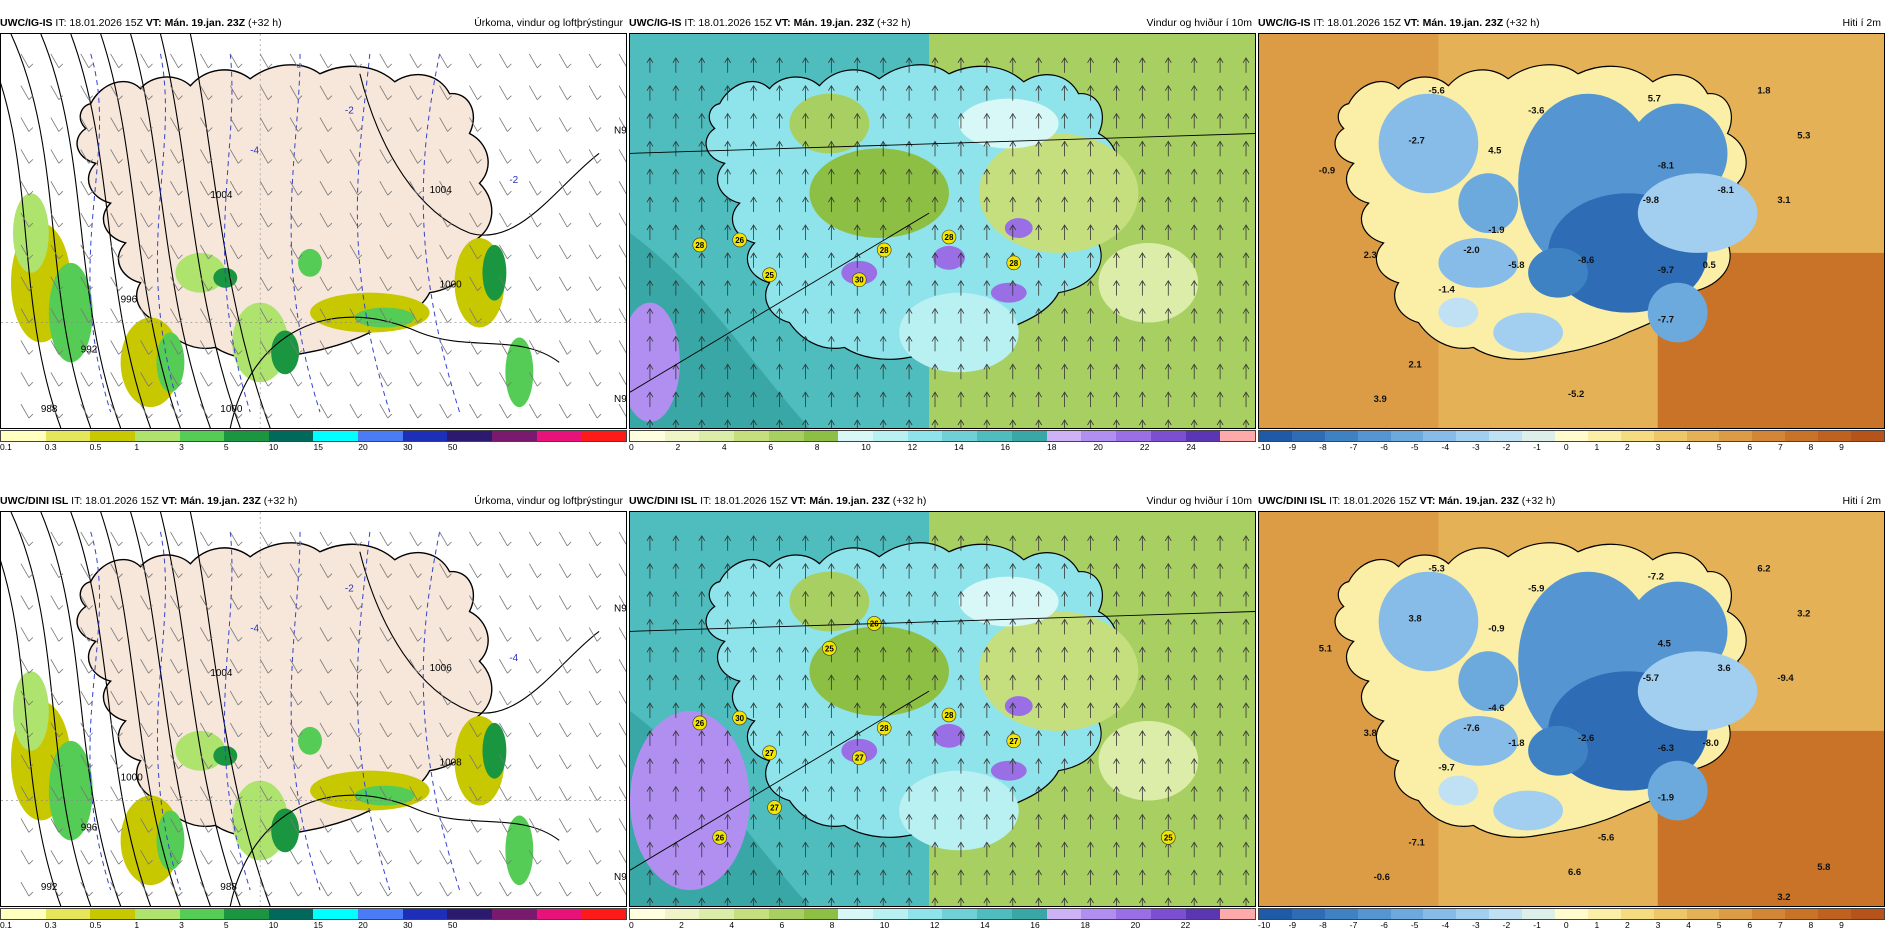 The height and width of the screenshot is (950, 1900). Describe the element at coordinates (1417, 842) in the screenshot. I see `temperature-label: -7.1` at that location.